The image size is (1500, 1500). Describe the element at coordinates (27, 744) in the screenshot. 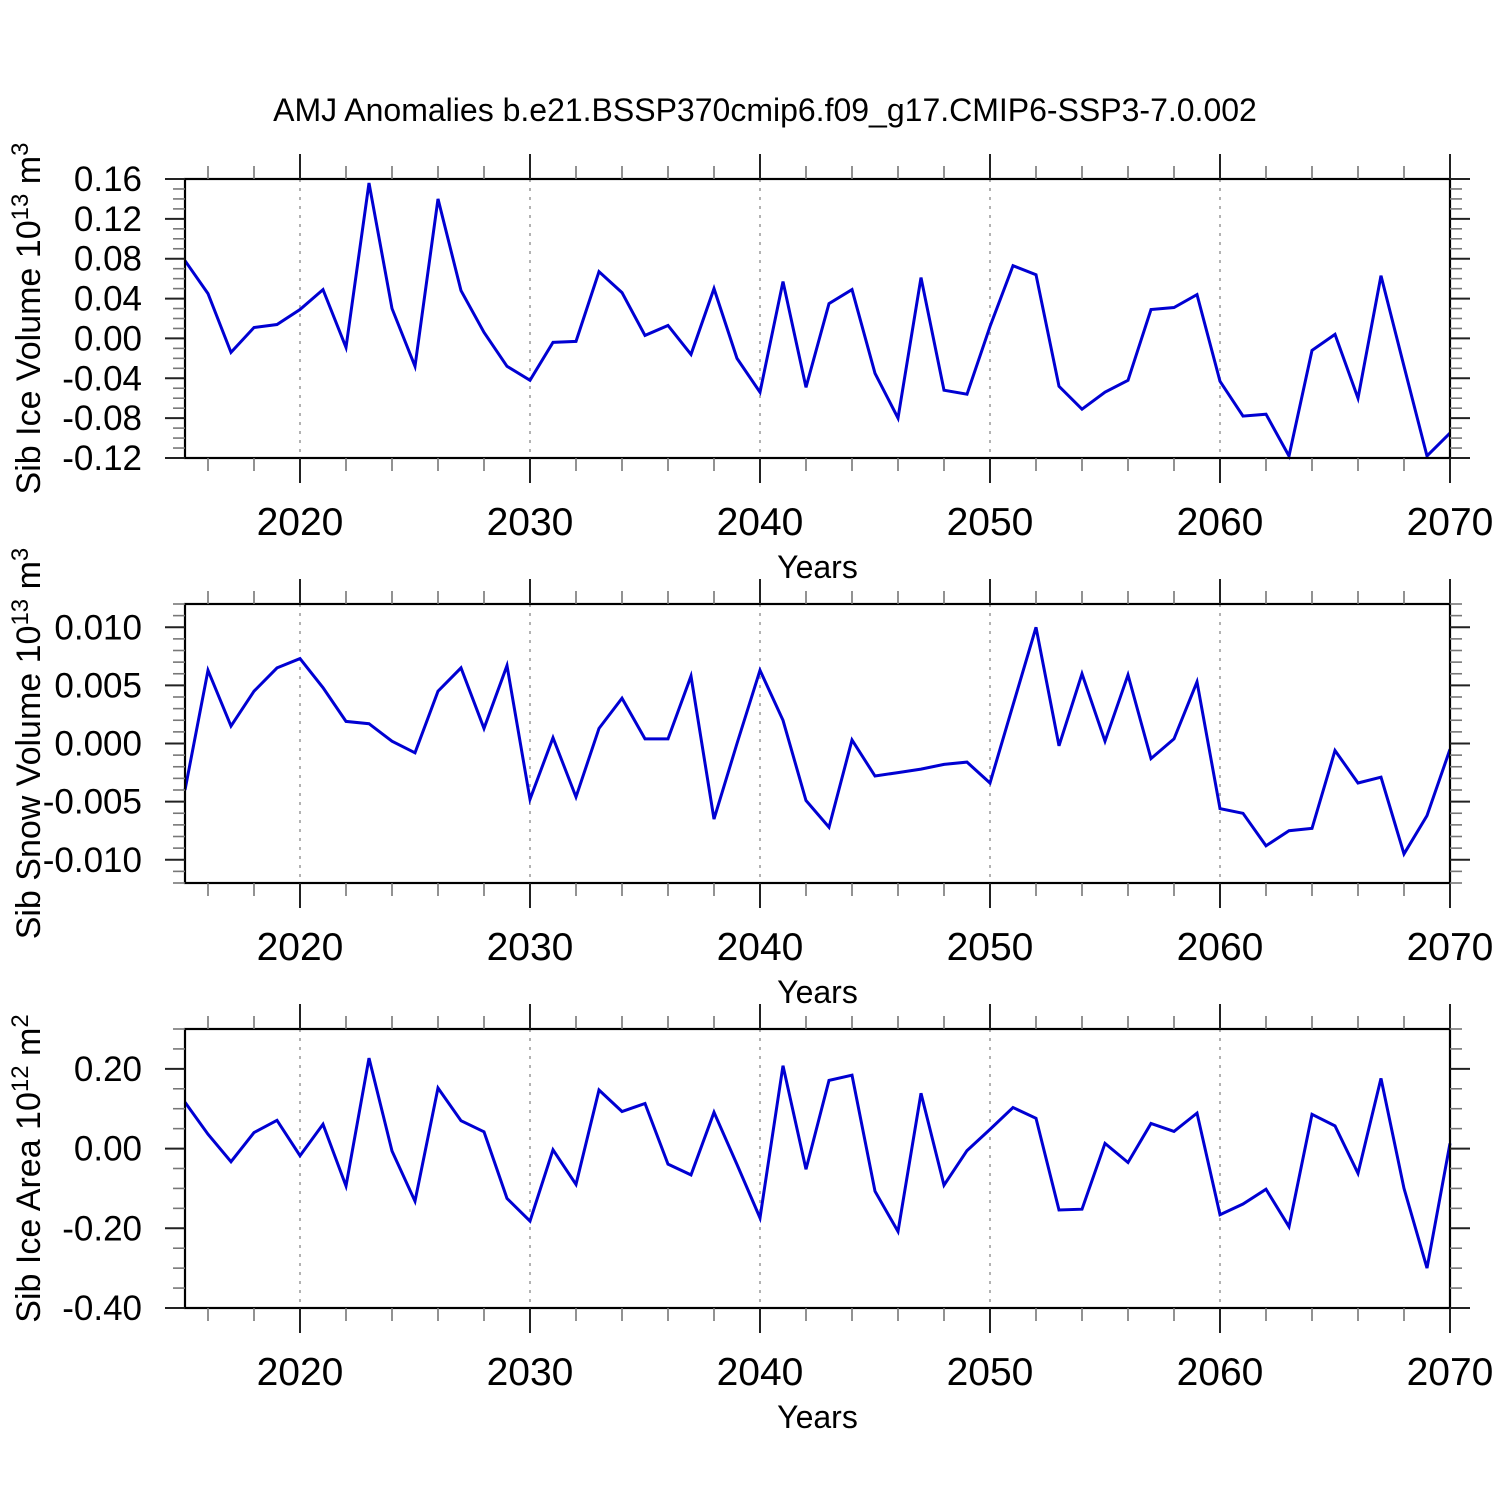

I see `y-axis-title: Sib Snow Volume 1013 m3` at that location.